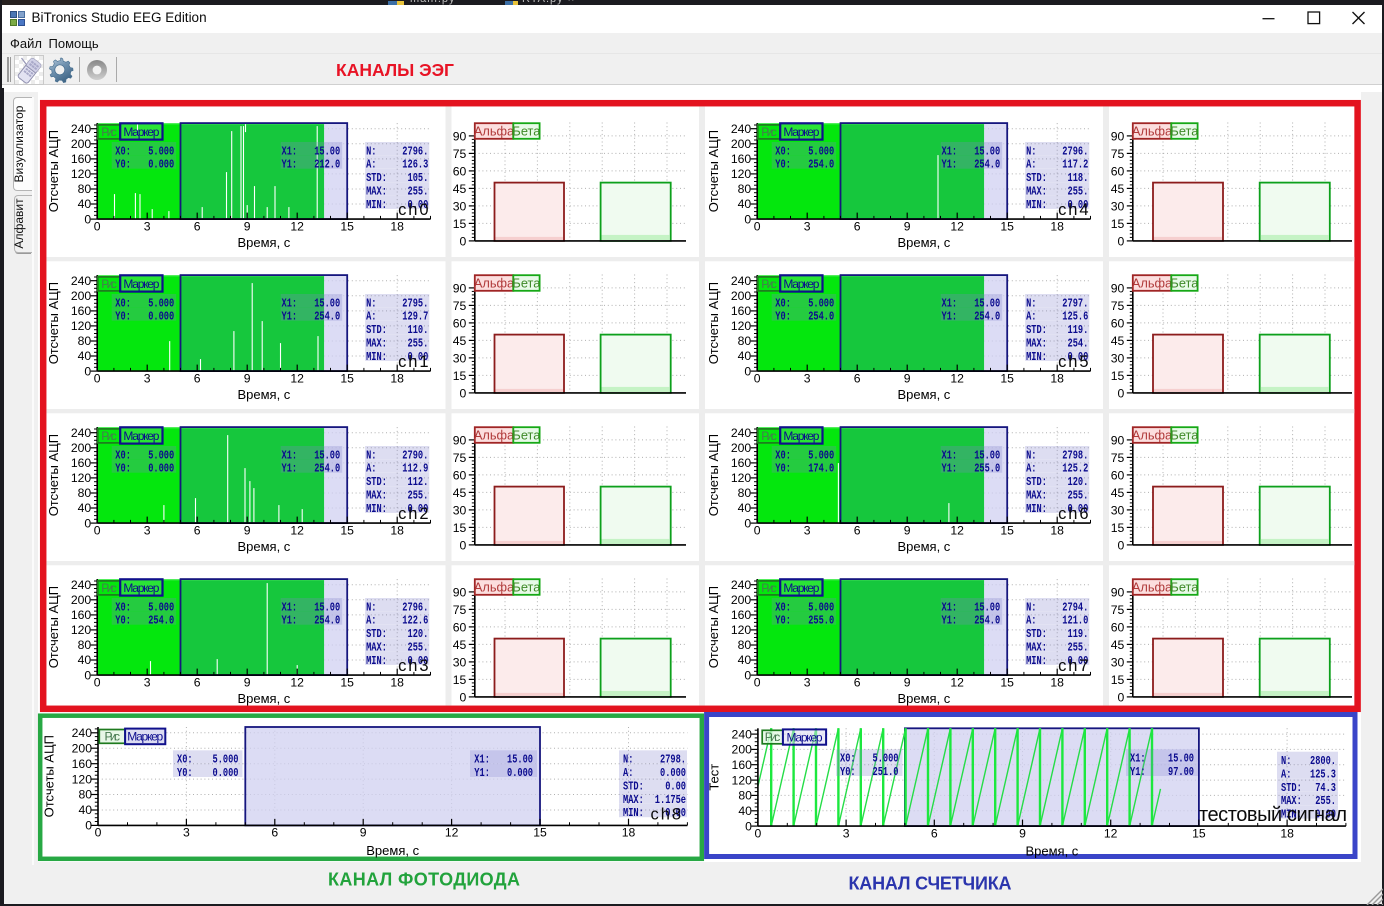 This screenshot has width=1384, height=906. Describe the element at coordinates (821, 151) in the screenshot. I see `svg-text: 5.000` at that location.